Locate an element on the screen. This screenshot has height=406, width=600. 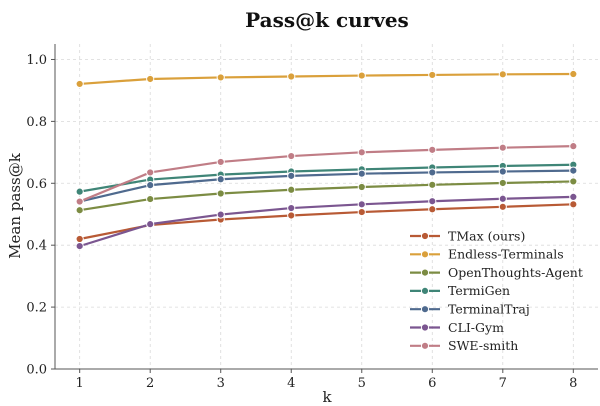
legend-label: OpenThoughts-Agent is located at coordinates (515, 272).